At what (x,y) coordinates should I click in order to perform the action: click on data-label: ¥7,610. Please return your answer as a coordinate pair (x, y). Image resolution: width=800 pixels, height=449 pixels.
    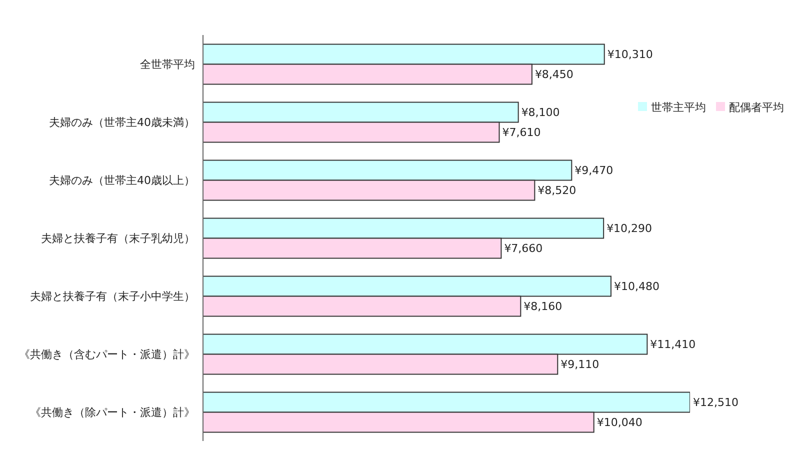
    Looking at the image, I should click on (521, 133).